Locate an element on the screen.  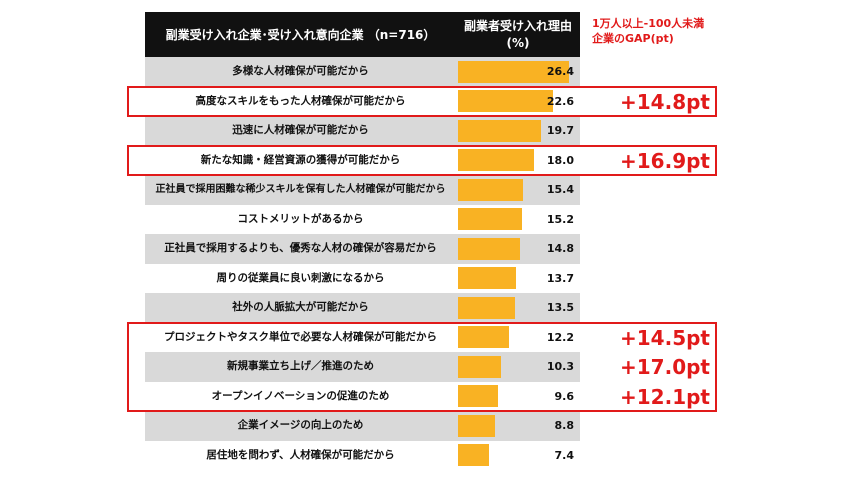
value-label: 19.7 is located at coordinates (560, 131).